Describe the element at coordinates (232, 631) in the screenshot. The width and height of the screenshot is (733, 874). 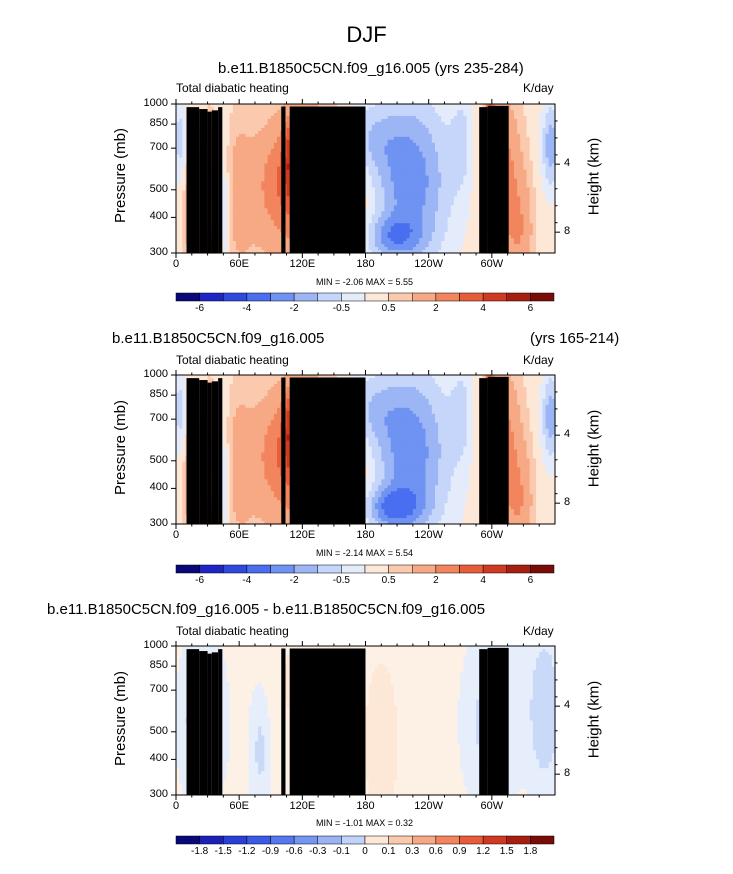
I see `panel-3-variable-label: Total diabatic heating` at that location.